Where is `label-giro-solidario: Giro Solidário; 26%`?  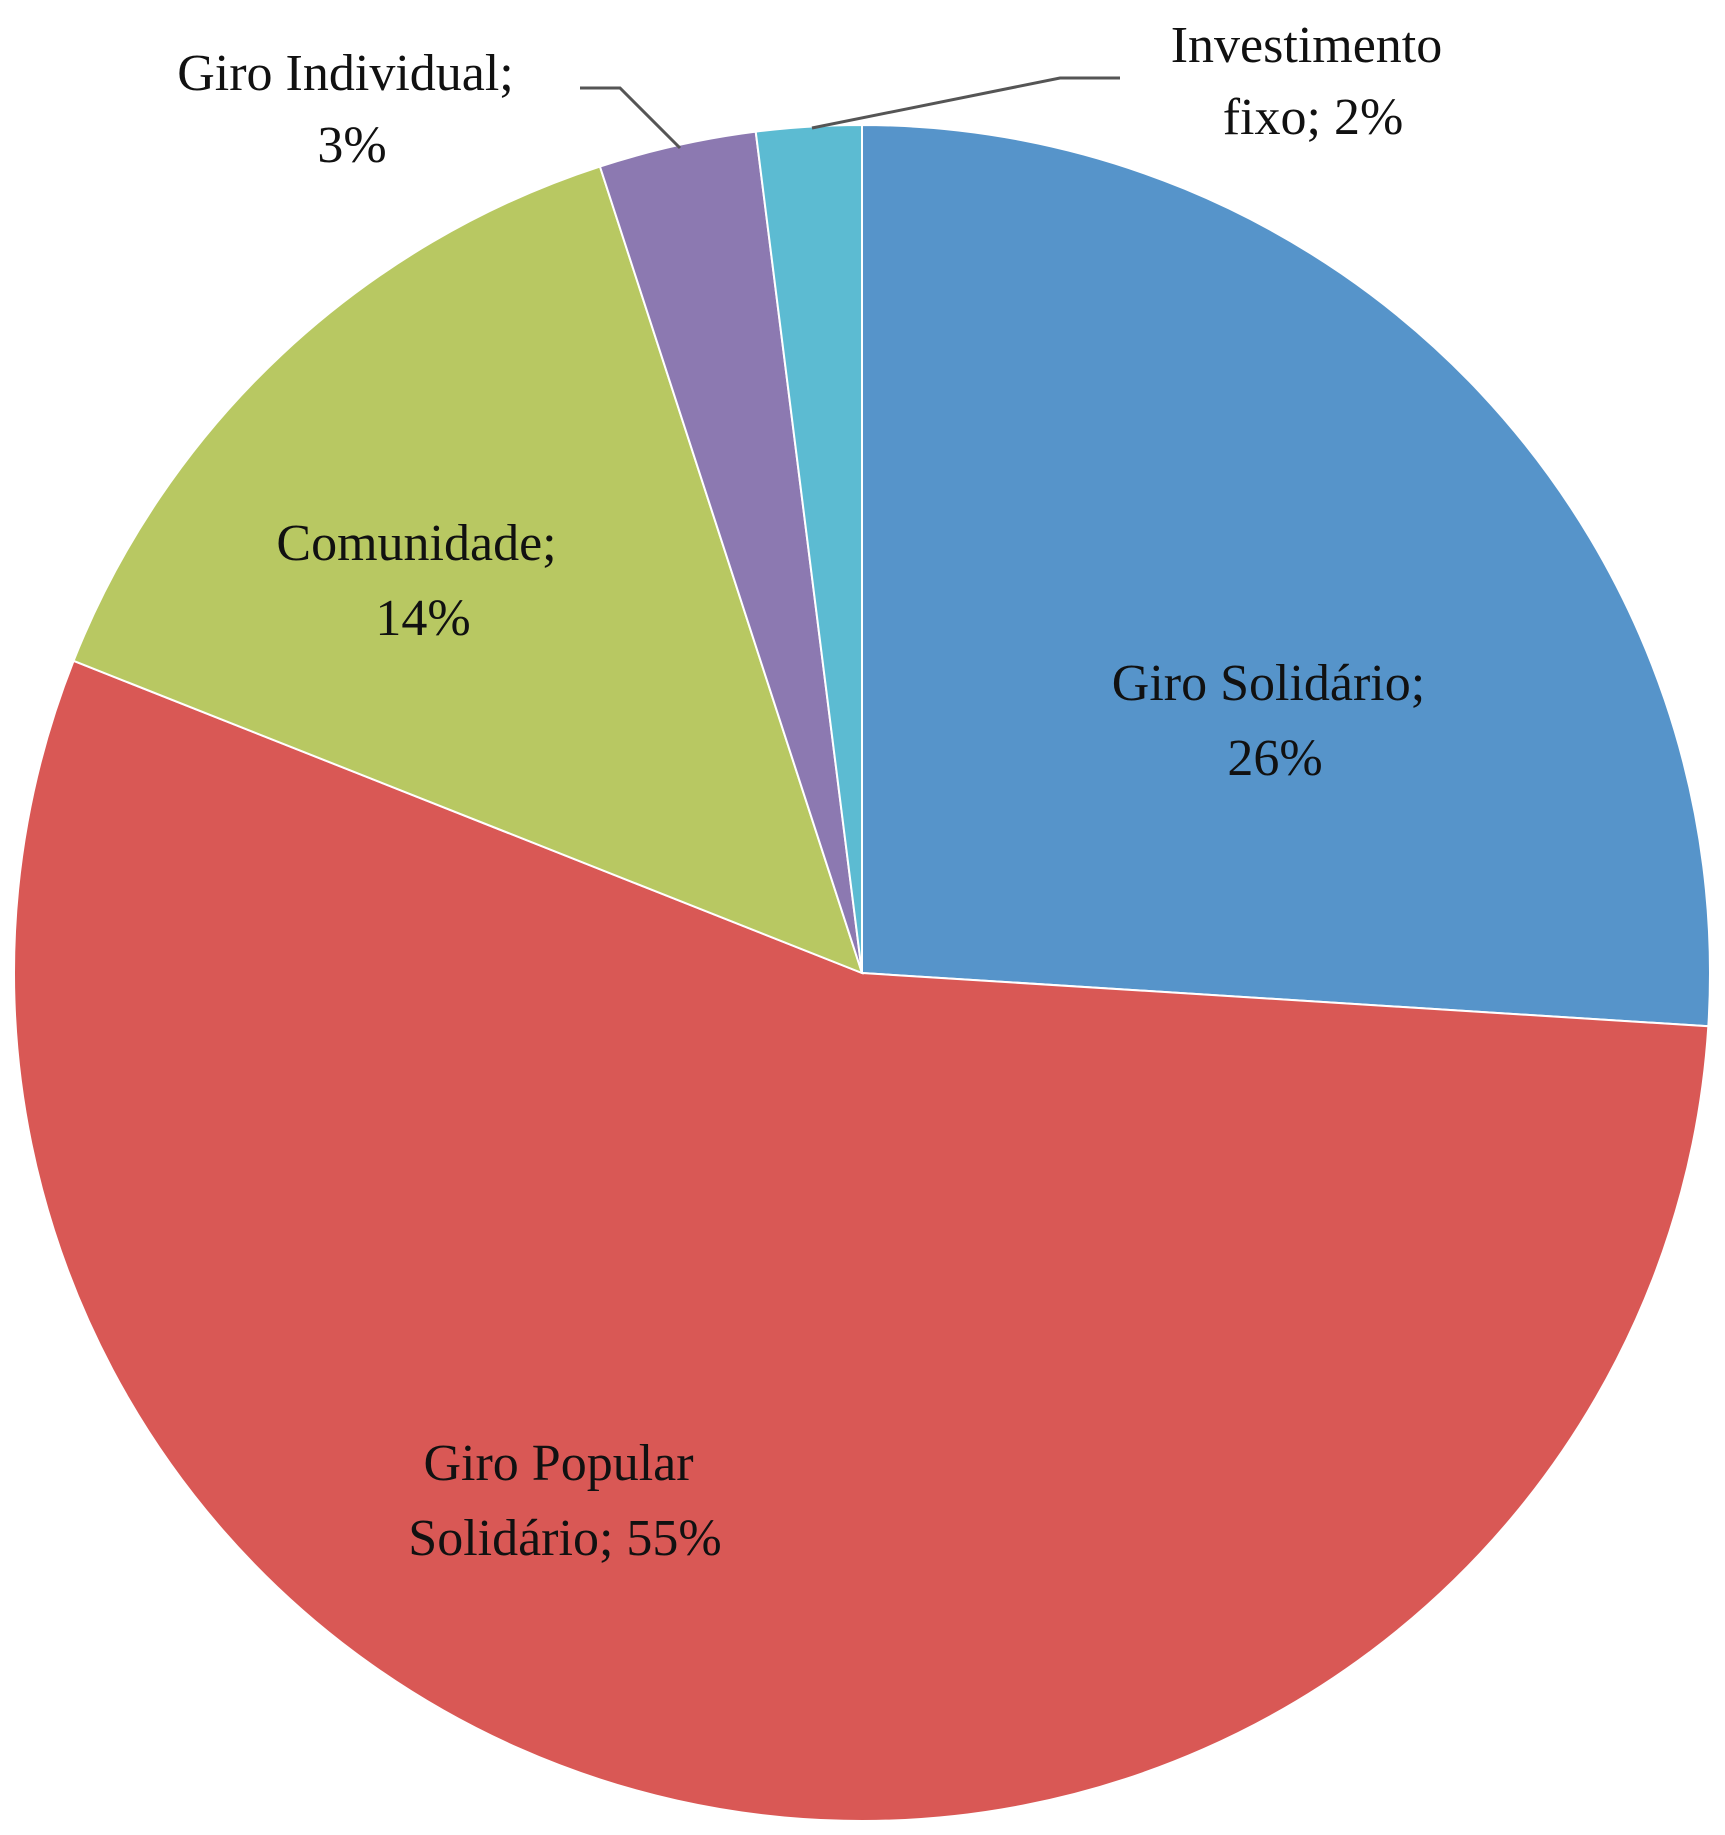
label-giro-solidario: Giro Solidário; 26% is located at coordinates (1275, 721).